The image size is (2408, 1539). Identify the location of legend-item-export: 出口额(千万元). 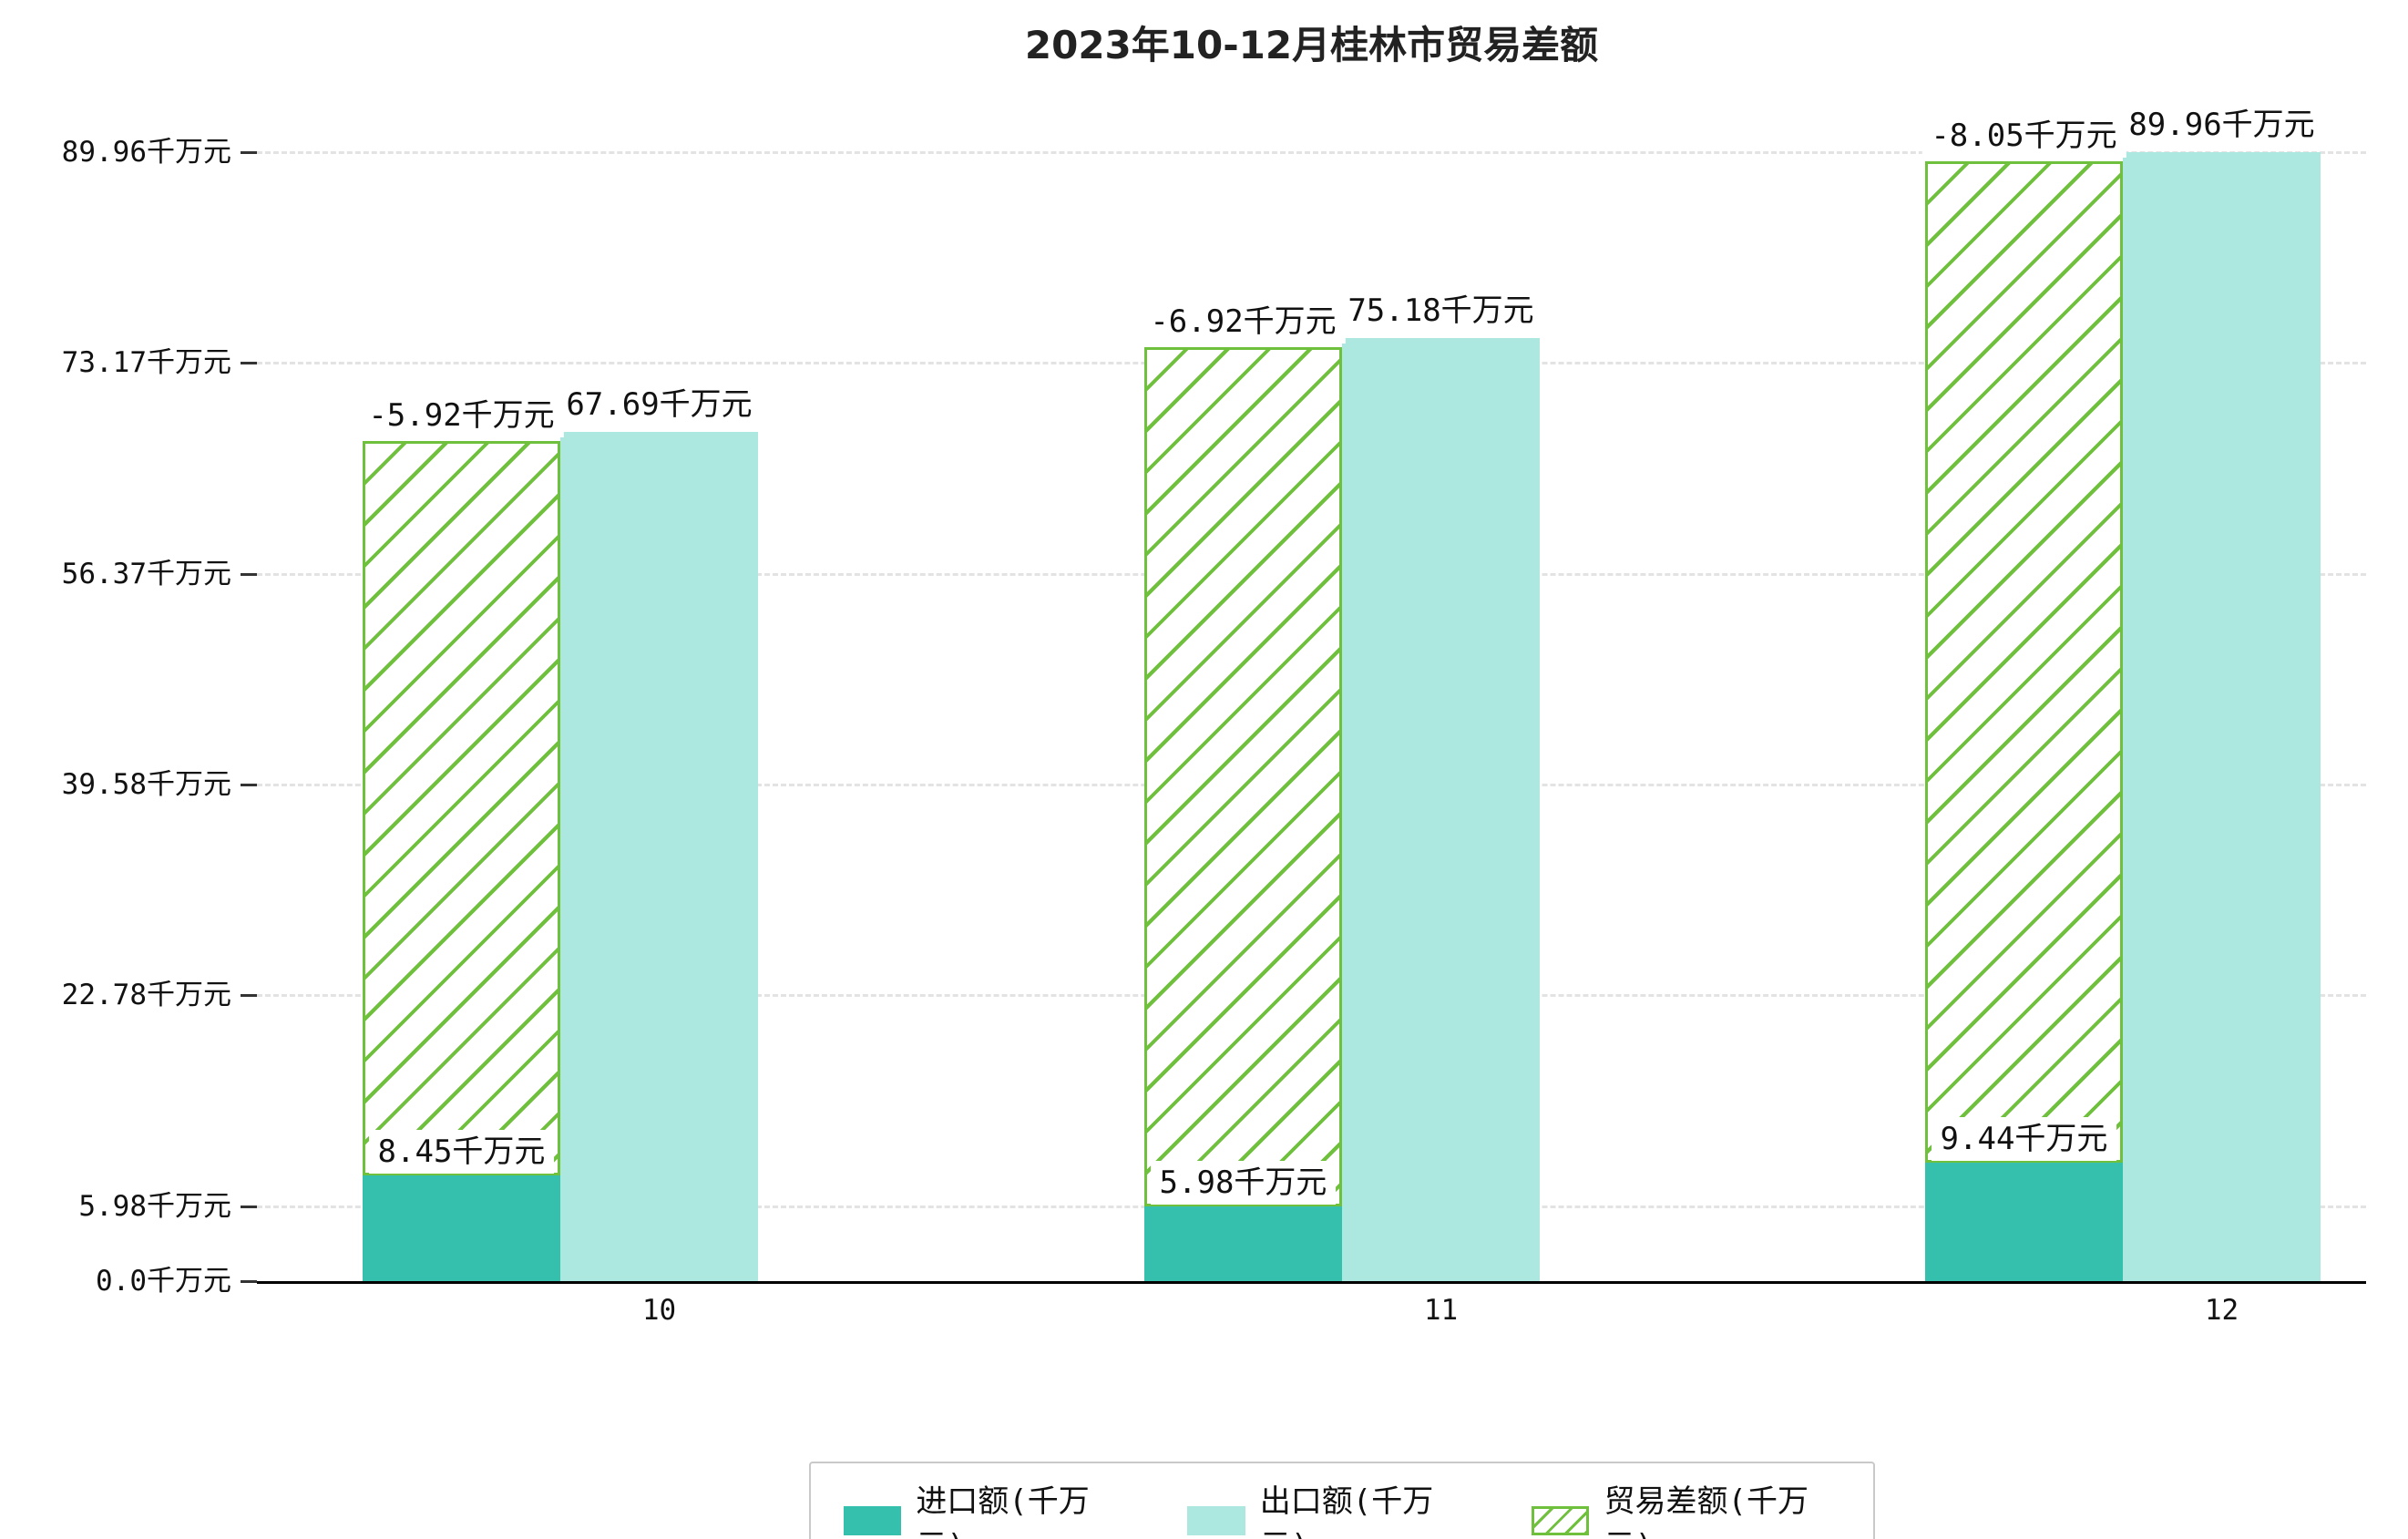
(1327, 1507).